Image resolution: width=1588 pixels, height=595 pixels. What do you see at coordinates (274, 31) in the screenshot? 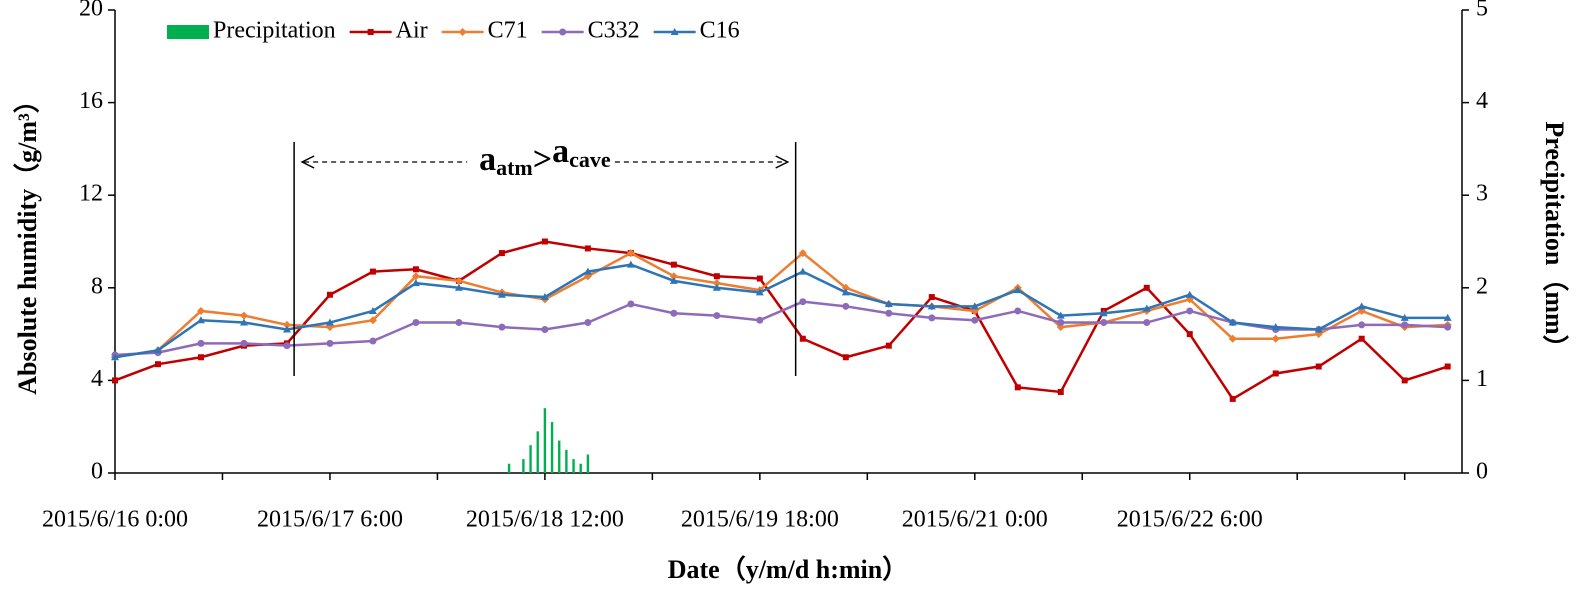
I see `legend-label: Precipitation` at bounding box center [274, 31].